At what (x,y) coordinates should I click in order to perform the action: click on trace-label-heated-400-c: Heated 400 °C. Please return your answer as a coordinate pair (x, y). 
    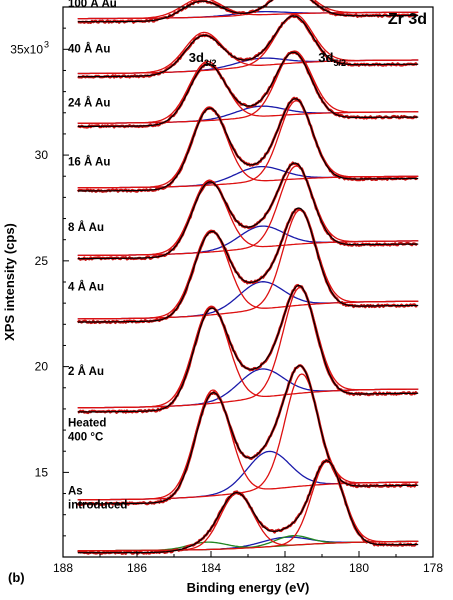
    Looking at the image, I should click on (87, 431).